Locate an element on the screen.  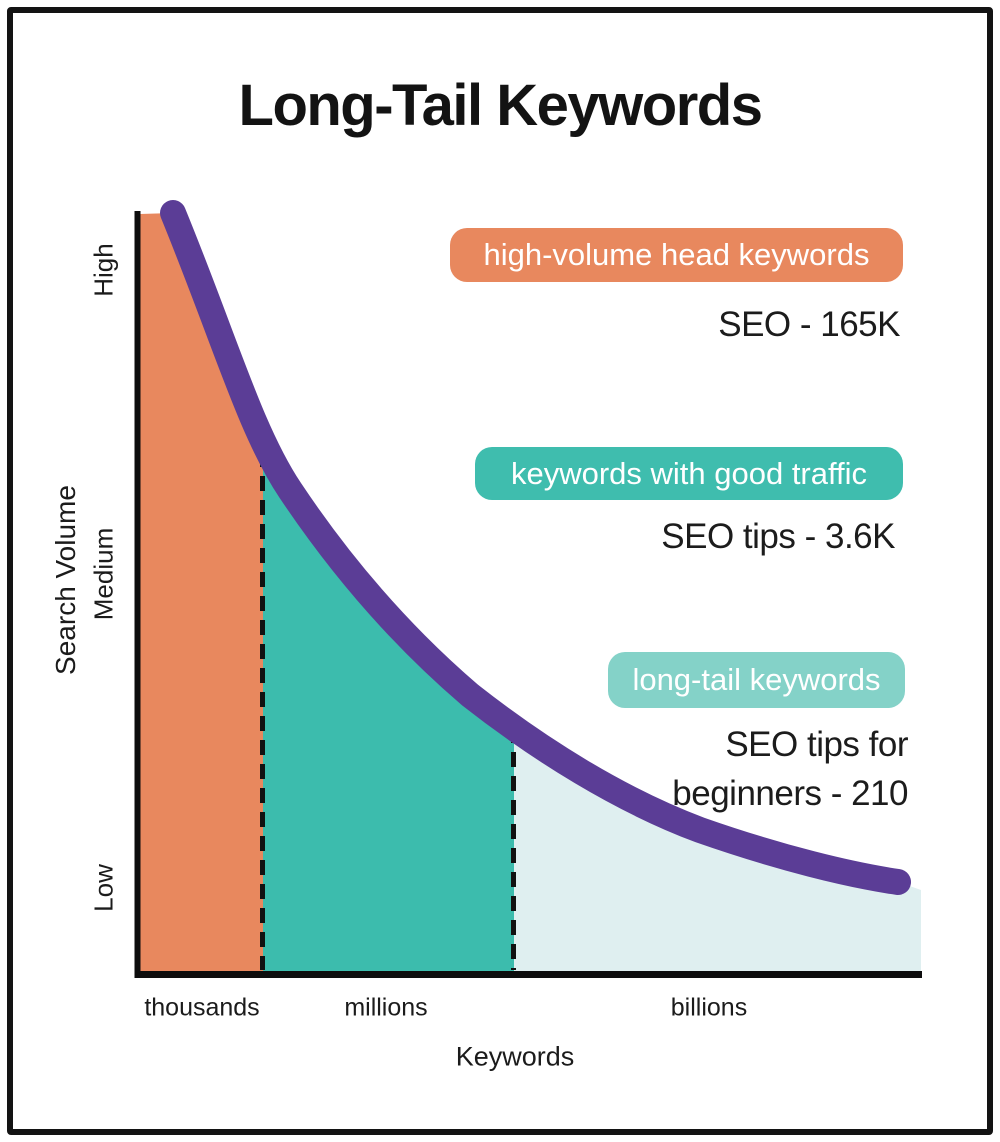
y-axis-title: Search Volume is located at coordinates (65, 580).